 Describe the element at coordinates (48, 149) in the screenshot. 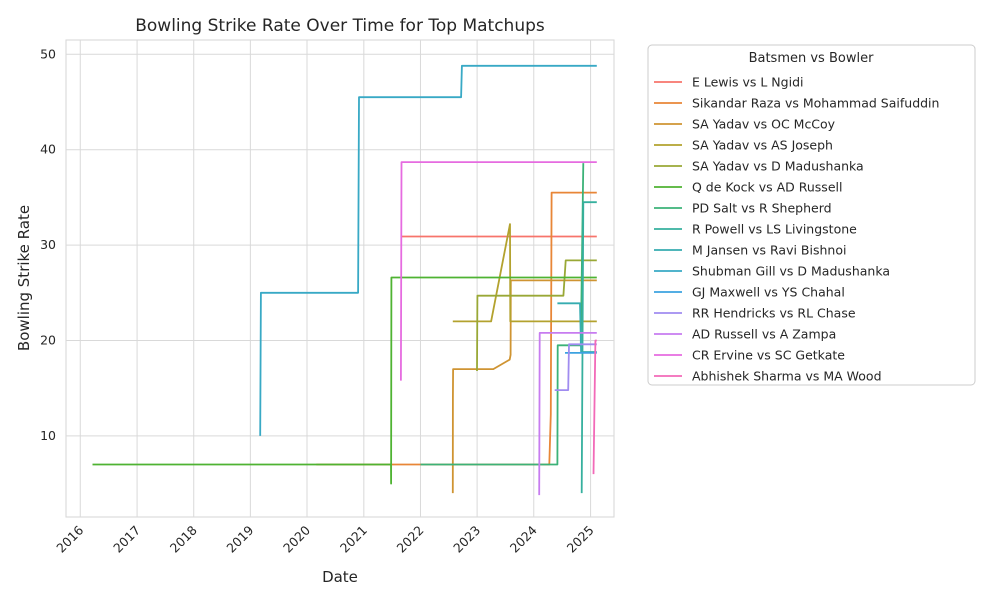

I see `y-tick-label: 40` at that location.